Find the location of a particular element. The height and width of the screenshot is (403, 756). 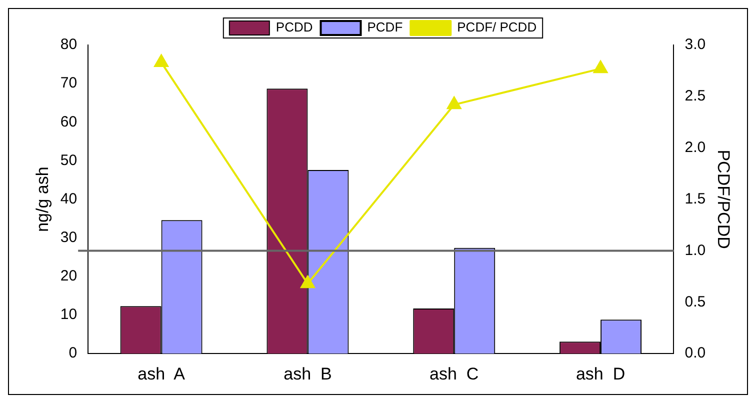

y-tick-label: 70 is located at coordinates (69, 83).